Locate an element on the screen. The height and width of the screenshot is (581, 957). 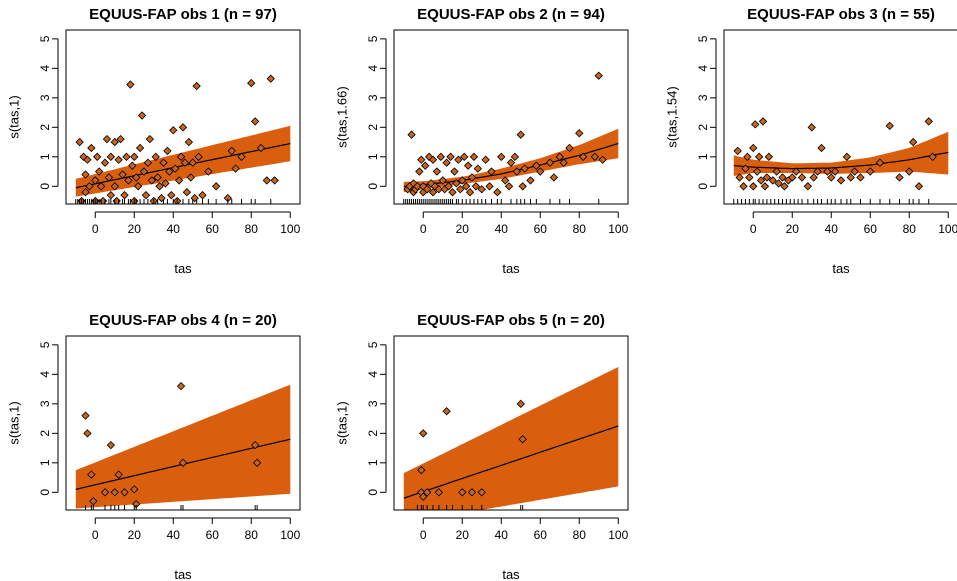
y-axis-label: s(tas,1) is located at coordinates (14, 422).